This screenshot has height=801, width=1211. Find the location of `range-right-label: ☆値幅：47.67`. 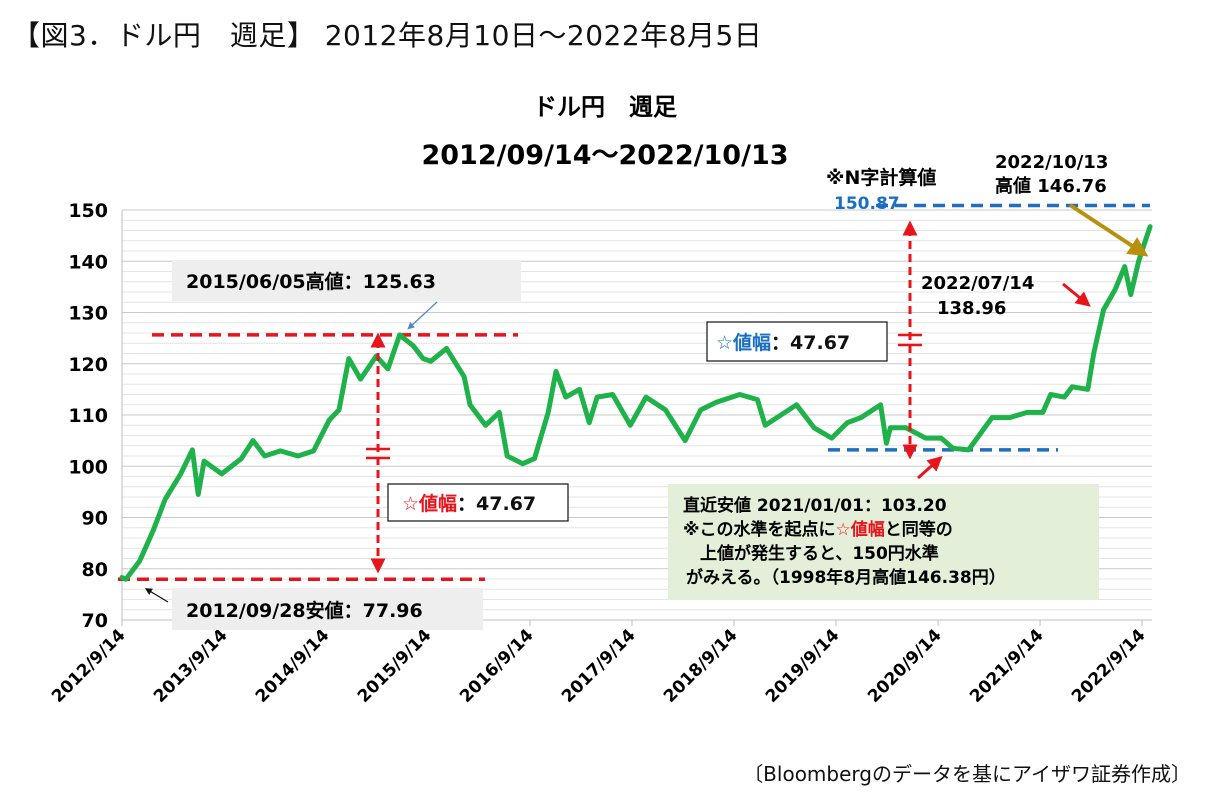

range-right-label: ☆値幅：47.67 is located at coordinates (783, 342).